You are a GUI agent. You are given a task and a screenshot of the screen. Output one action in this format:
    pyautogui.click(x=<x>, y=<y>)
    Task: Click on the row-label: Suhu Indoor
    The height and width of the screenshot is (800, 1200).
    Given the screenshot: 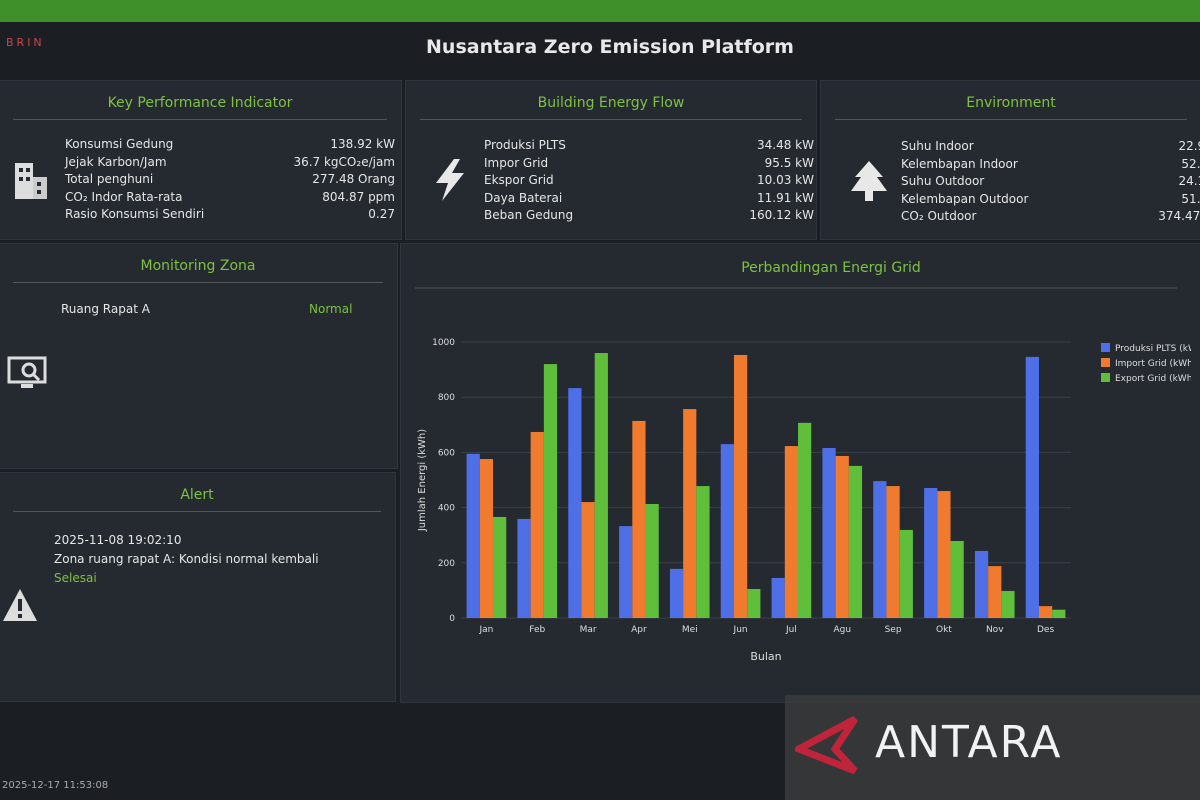 What is the action you would take?
    pyautogui.click(x=937, y=146)
    